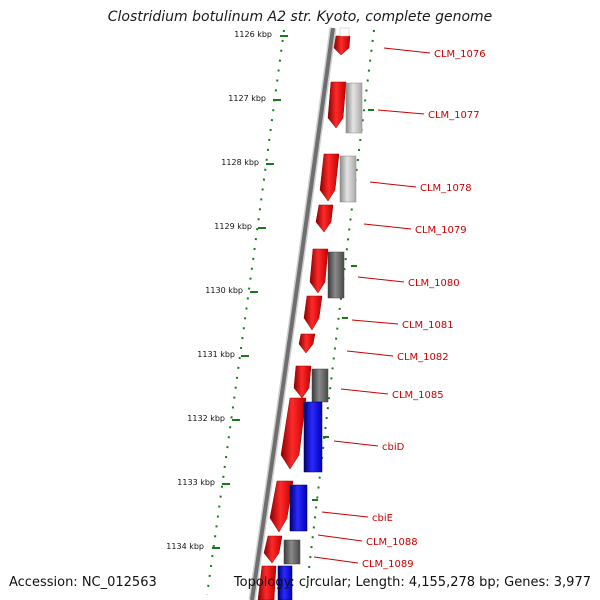 The height and width of the screenshot is (600, 600). What do you see at coordinates (343, 305) in the screenshot?
I see `feature-anchor-ticks` at bounding box center [343, 305].